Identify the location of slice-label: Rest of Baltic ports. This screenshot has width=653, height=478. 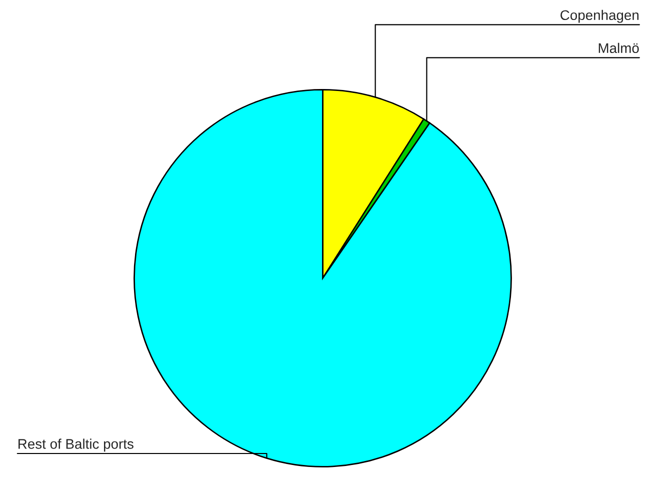
(76, 445).